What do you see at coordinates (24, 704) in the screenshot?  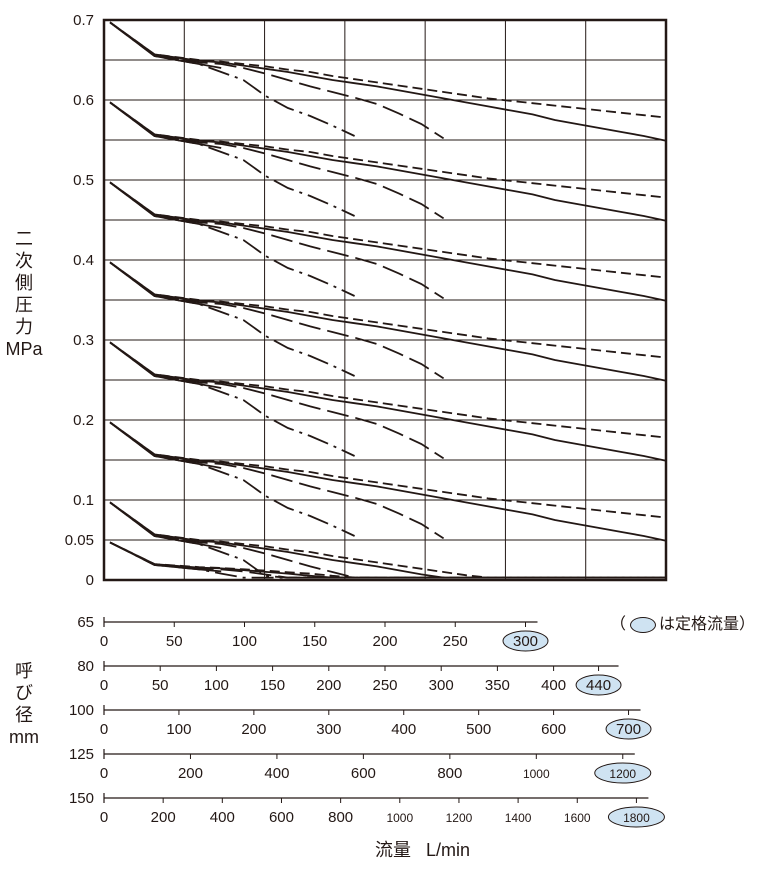 I see `diameter-axis-label: 呼 び 径 mm` at bounding box center [24, 704].